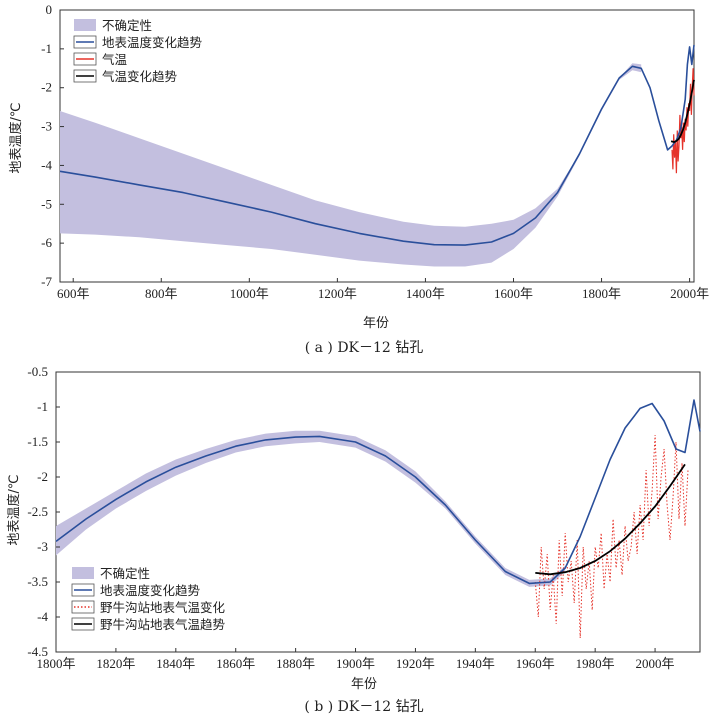 The width and height of the screenshot is (728, 721). I want to click on legend-item-label: 气温, so click(115, 59).